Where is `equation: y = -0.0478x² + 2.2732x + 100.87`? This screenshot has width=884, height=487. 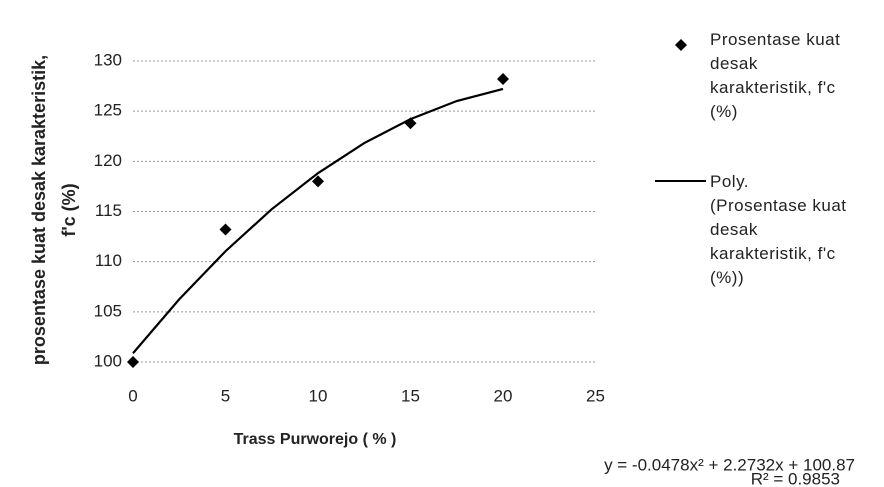
equation: y = -0.0478x² + 2.2732x + 100.87 is located at coordinates (729, 464).